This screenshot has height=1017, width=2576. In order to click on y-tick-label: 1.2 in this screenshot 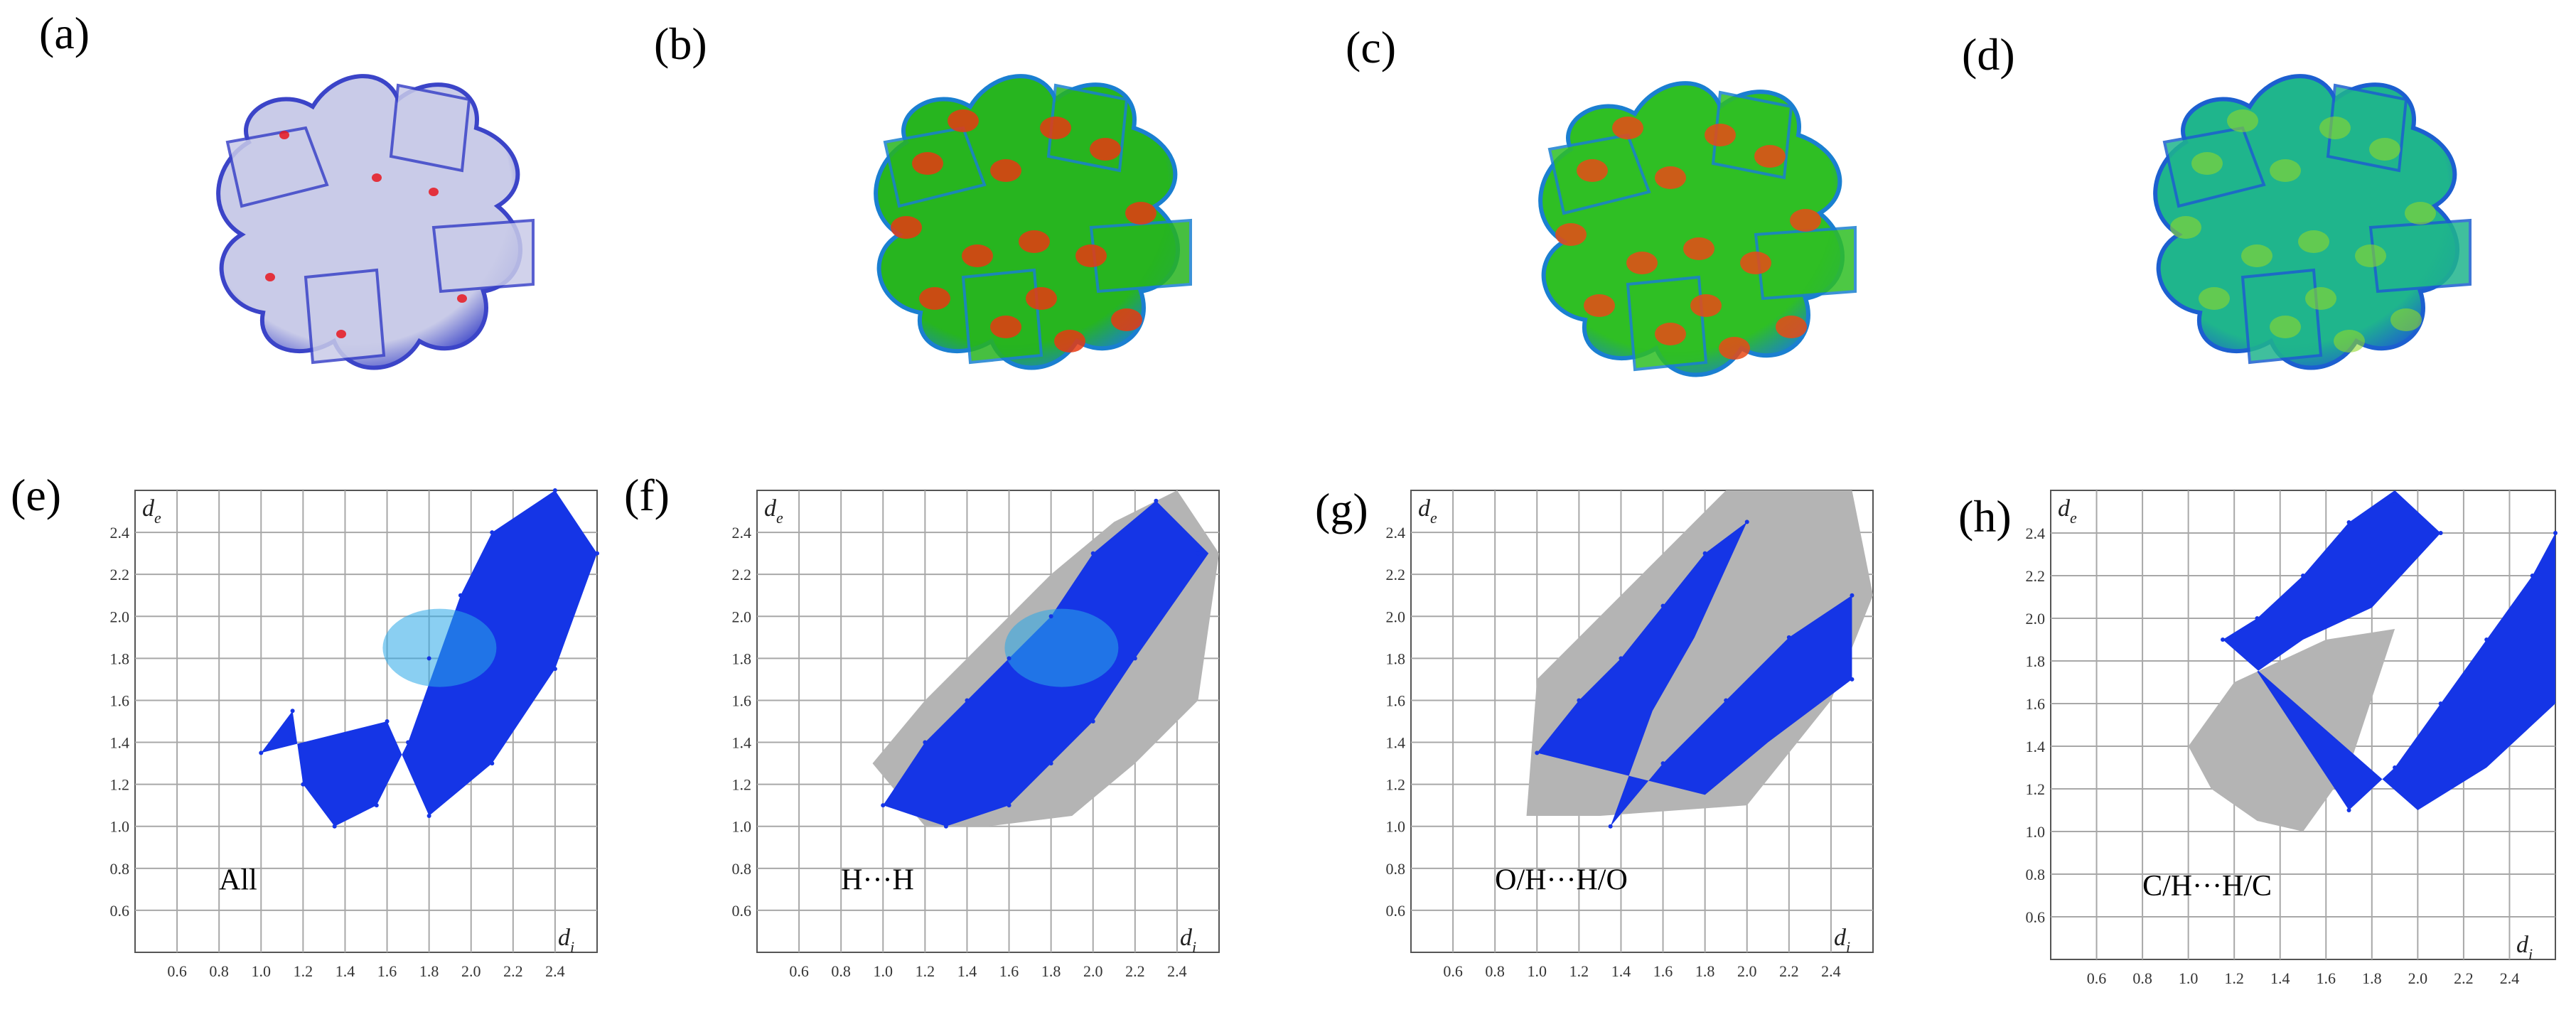, I will do `click(120, 785)`.